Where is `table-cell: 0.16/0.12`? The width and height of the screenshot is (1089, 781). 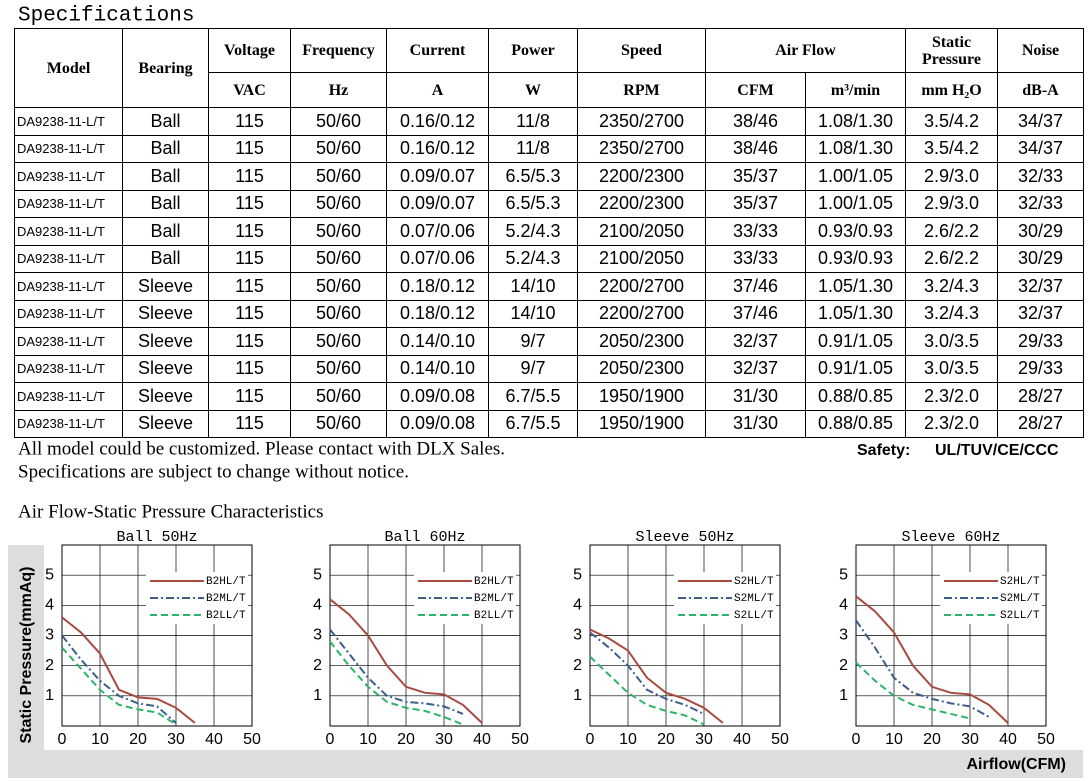 table-cell: 0.16/0.12 is located at coordinates (437, 148).